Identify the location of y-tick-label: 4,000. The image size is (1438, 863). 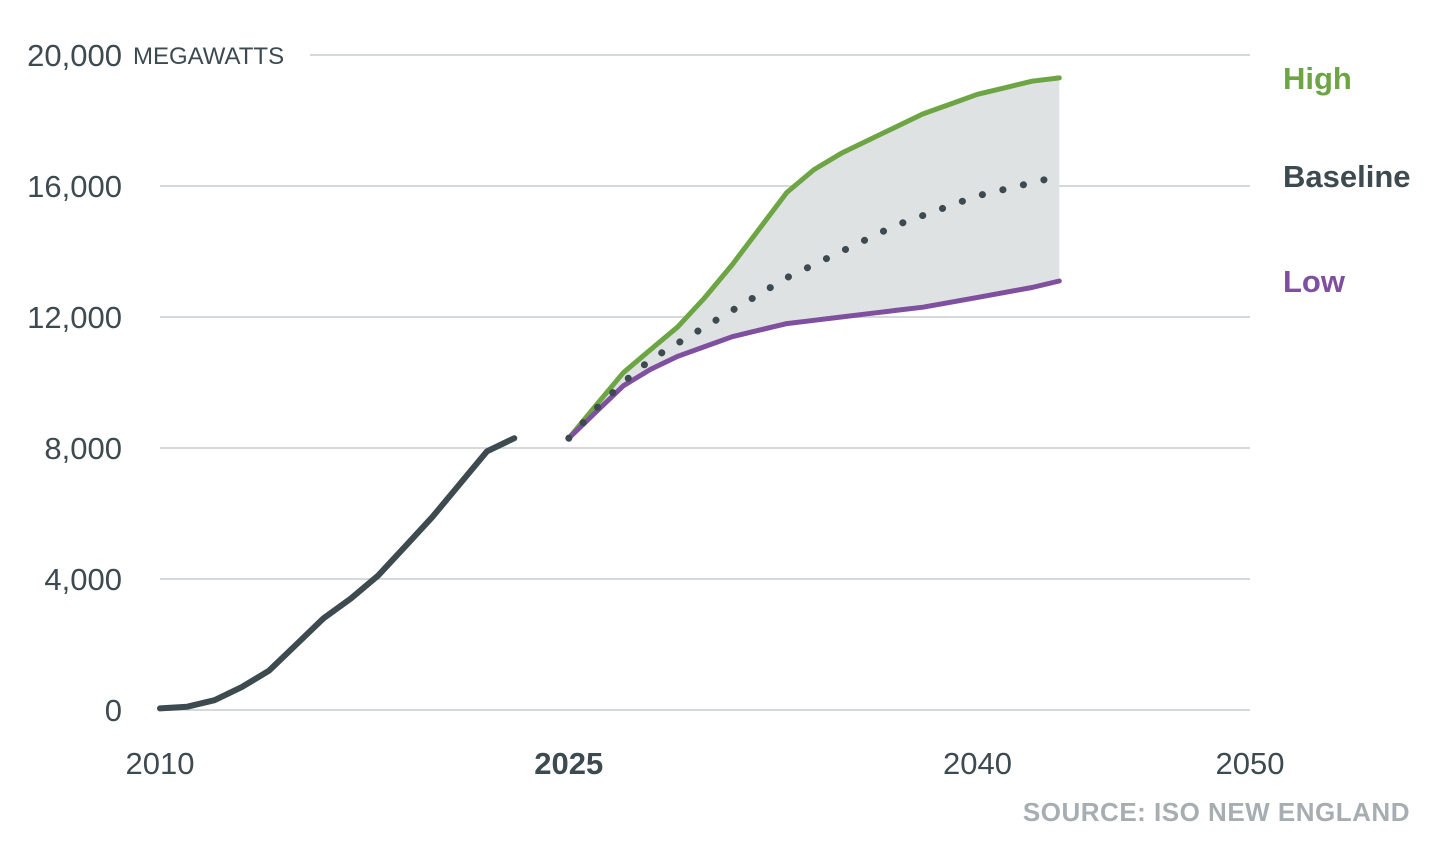
(83, 579).